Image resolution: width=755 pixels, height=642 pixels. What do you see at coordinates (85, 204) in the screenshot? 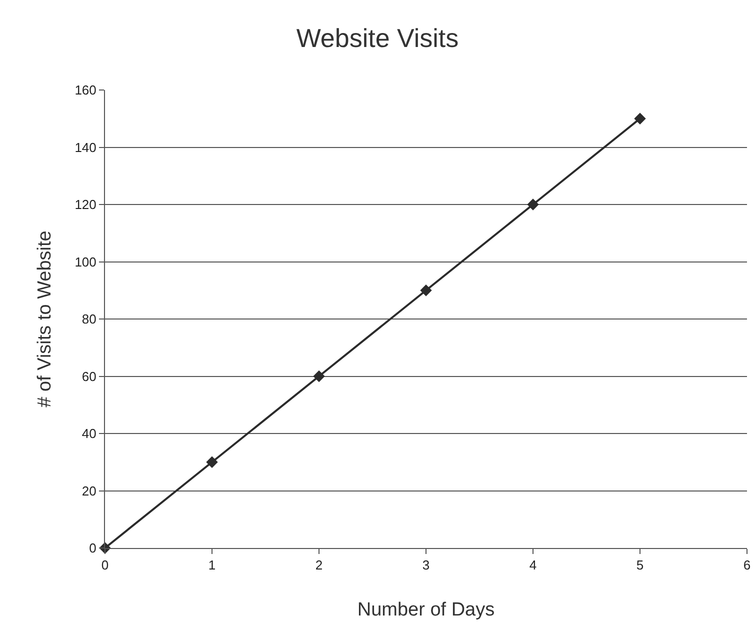
I see `y-tick-label: 120` at bounding box center [85, 204].